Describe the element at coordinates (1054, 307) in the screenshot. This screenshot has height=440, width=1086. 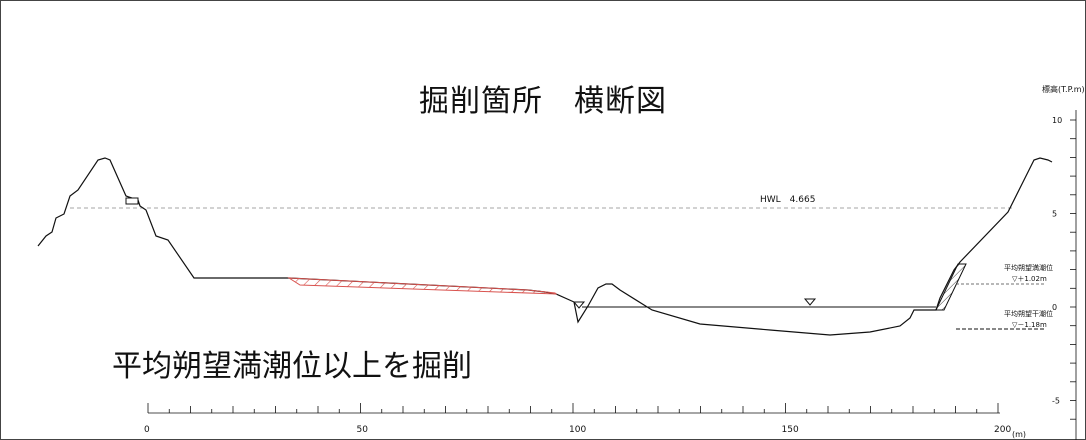
I see `y-tick-label: 0` at that location.